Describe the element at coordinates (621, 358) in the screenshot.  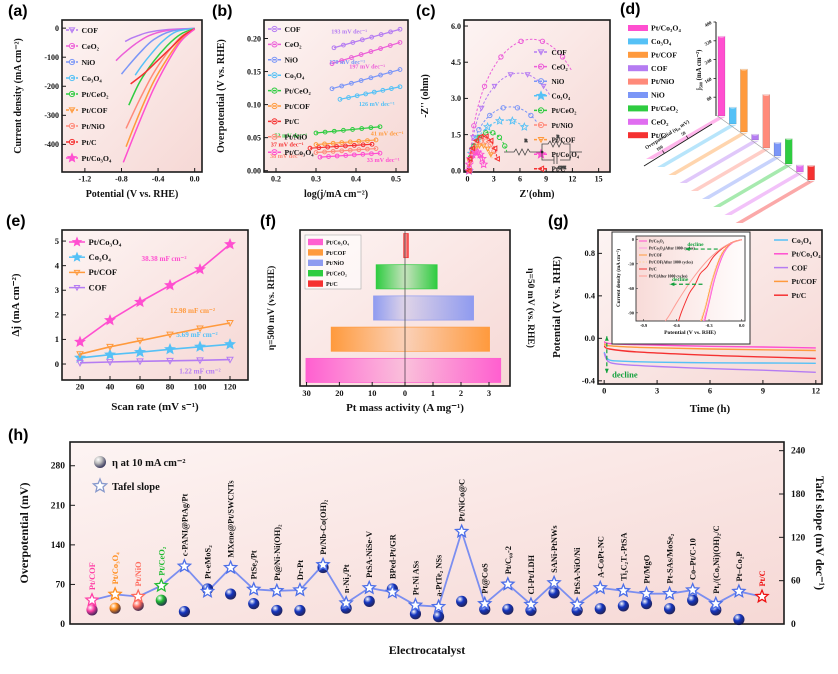
I see `decline-annotation: decline` at that location.